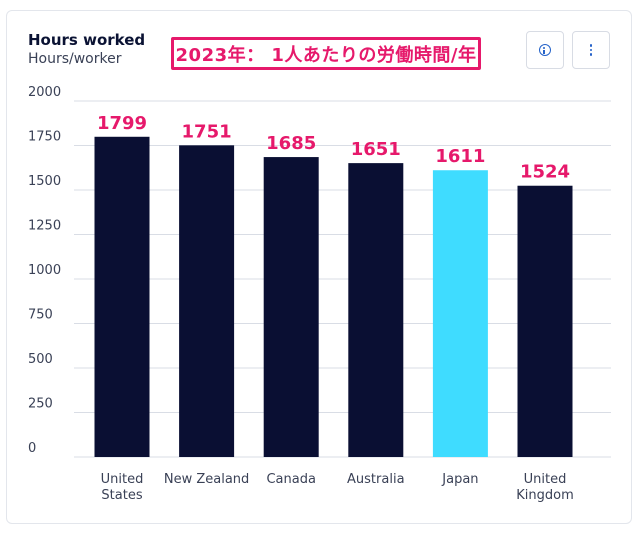  Describe the element at coordinates (40, 404) in the screenshot. I see `y-tick-label: 250` at that location.